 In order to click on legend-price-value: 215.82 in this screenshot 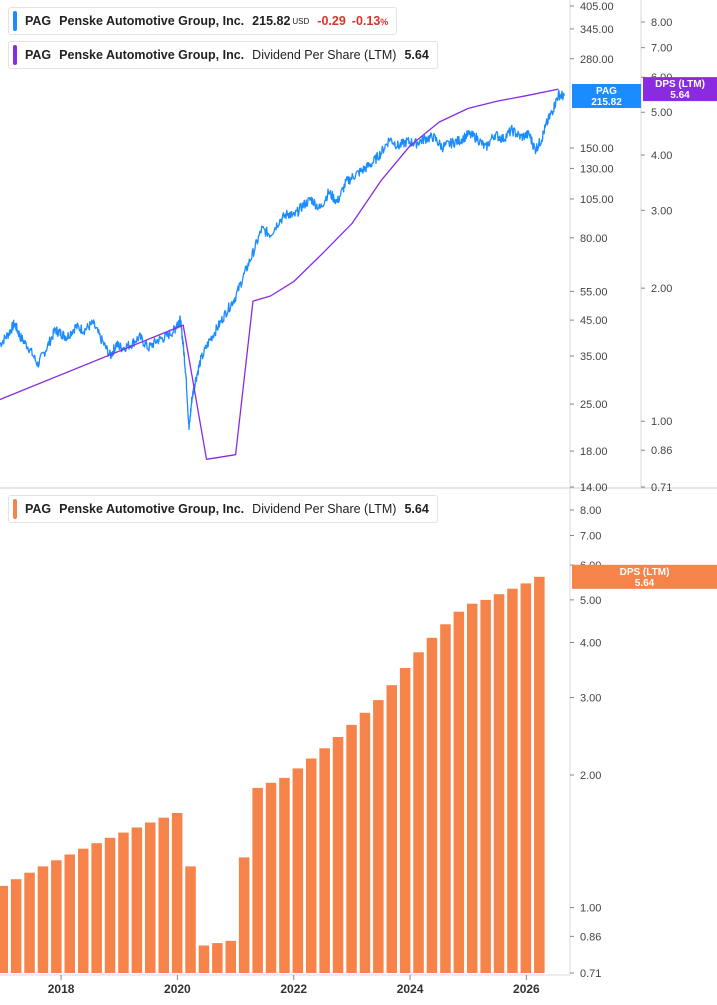, I will do `click(271, 21)`.